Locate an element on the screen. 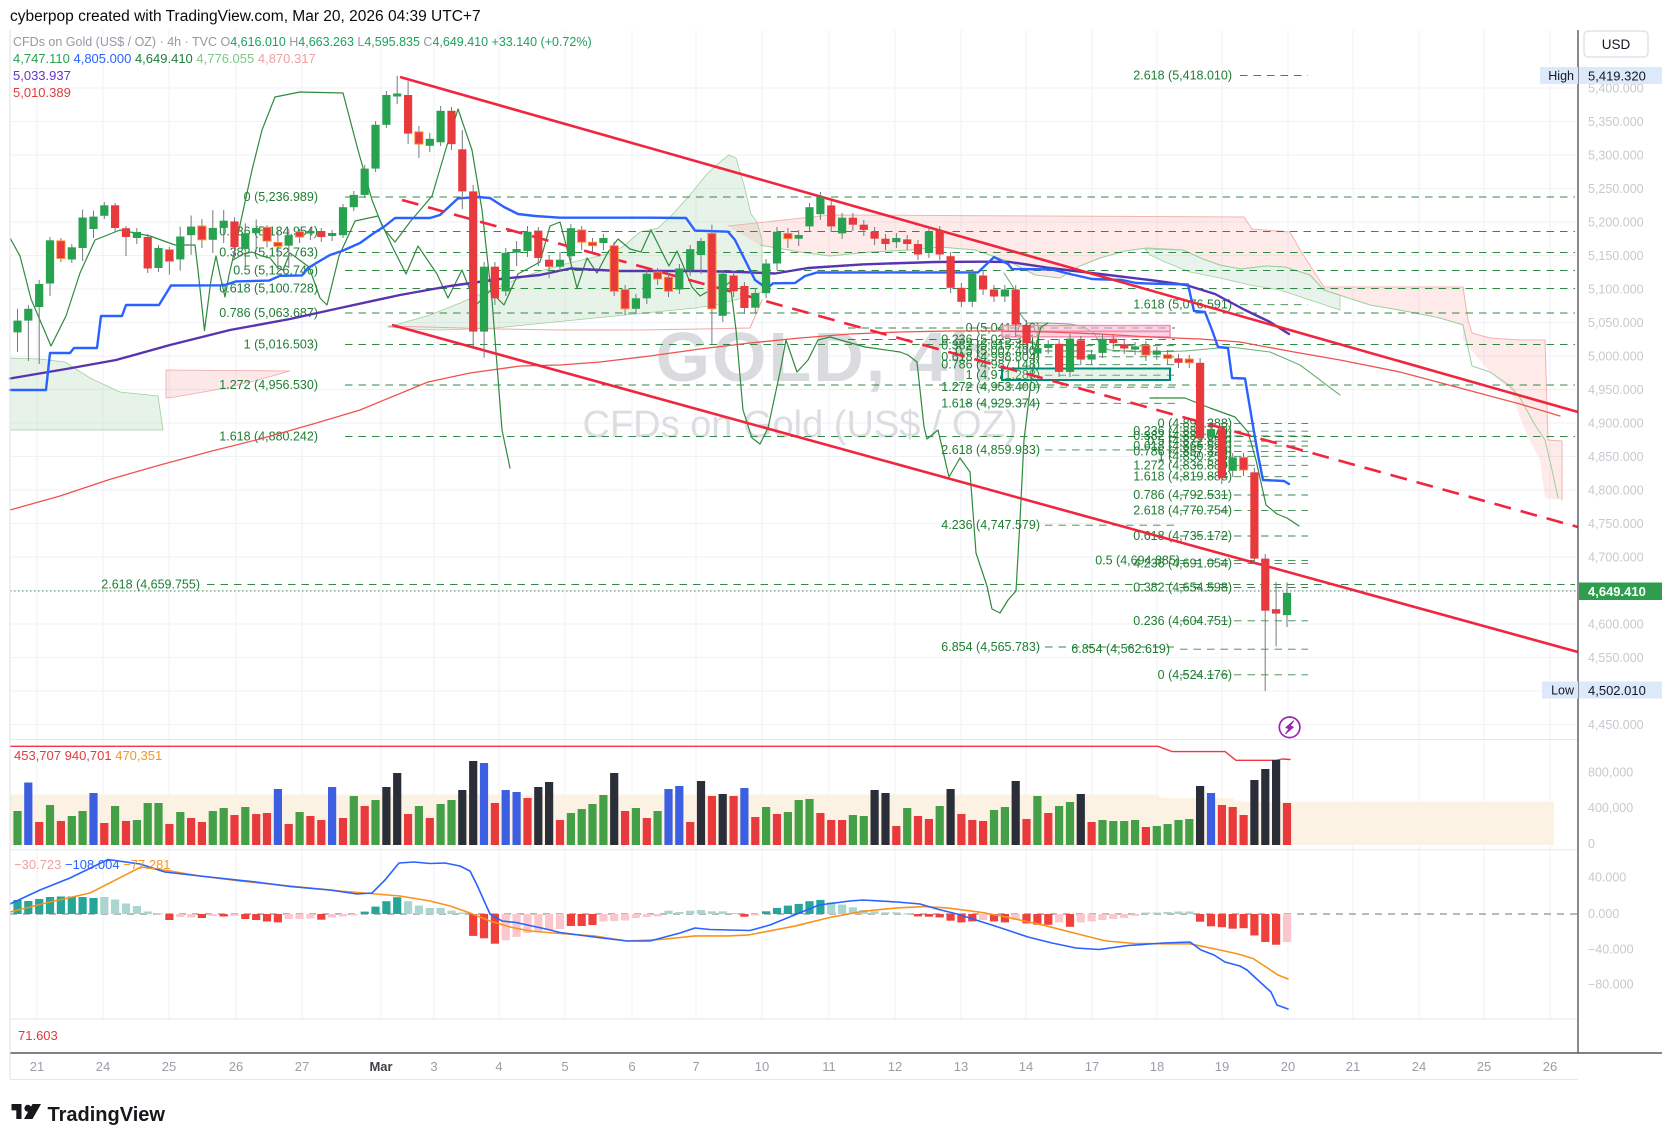 The width and height of the screenshot is (1662, 1147). svg-text: 0.382 (5,015.401) is located at coordinates (990, 346).